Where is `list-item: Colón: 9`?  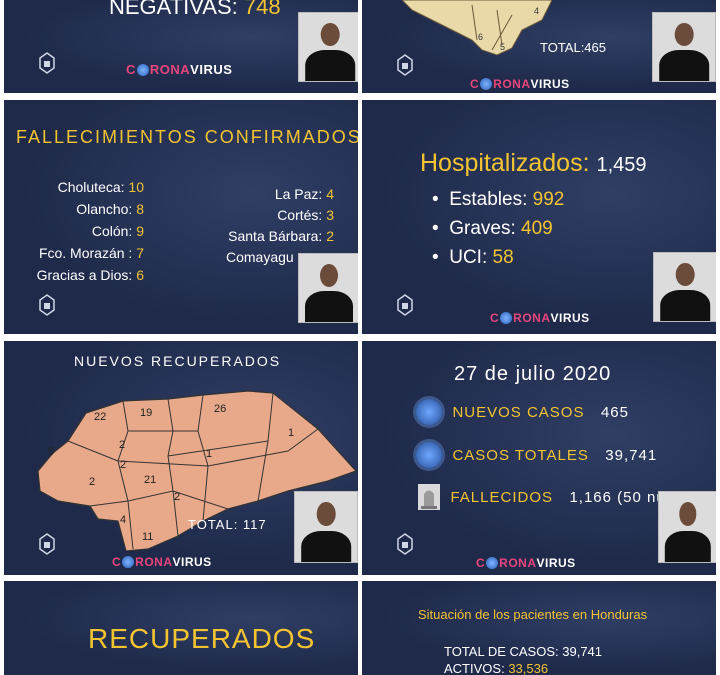 list-item: Colón: 9 is located at coordinates (89, 231).